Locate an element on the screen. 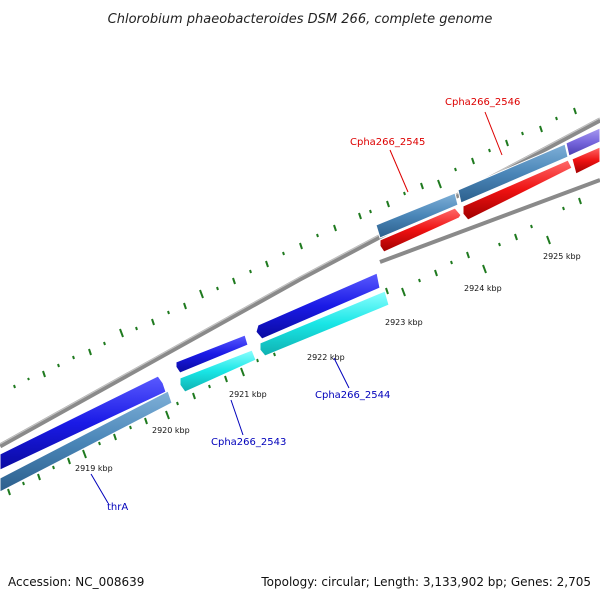  gene-purple is located at coordinates (582, 142).